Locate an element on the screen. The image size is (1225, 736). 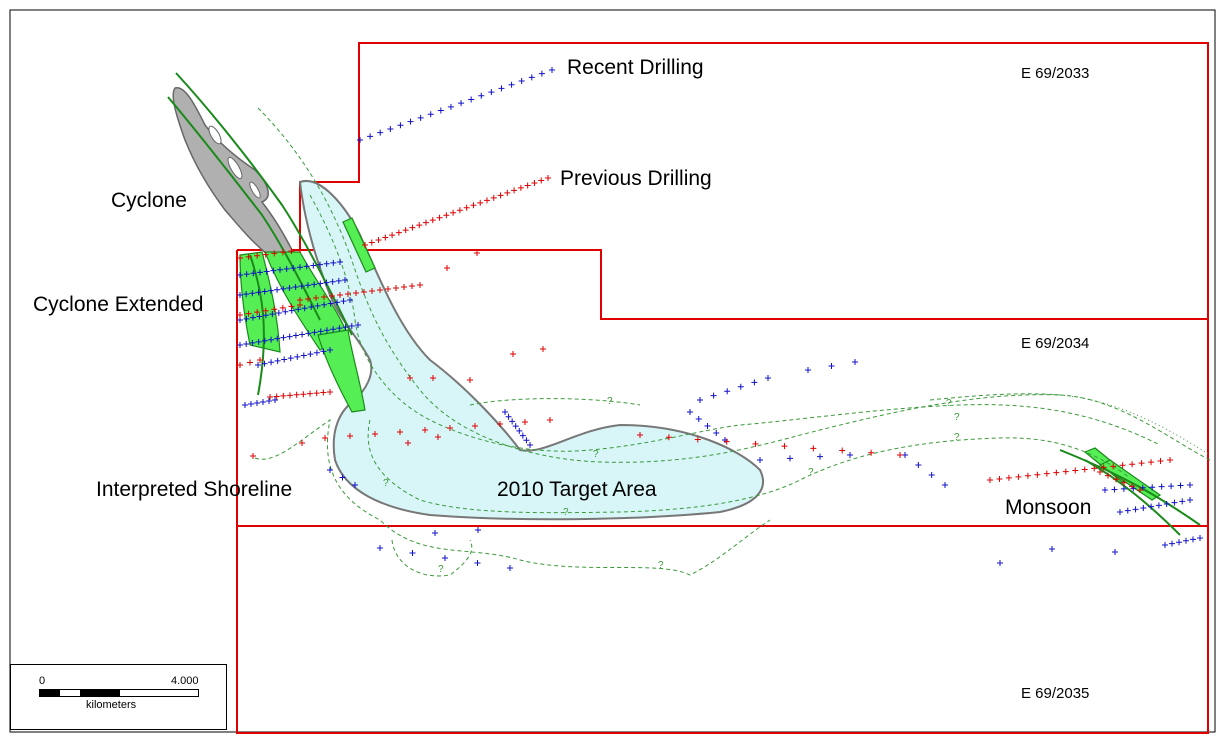
cyclone-holes is located at coordinates (234, 162).